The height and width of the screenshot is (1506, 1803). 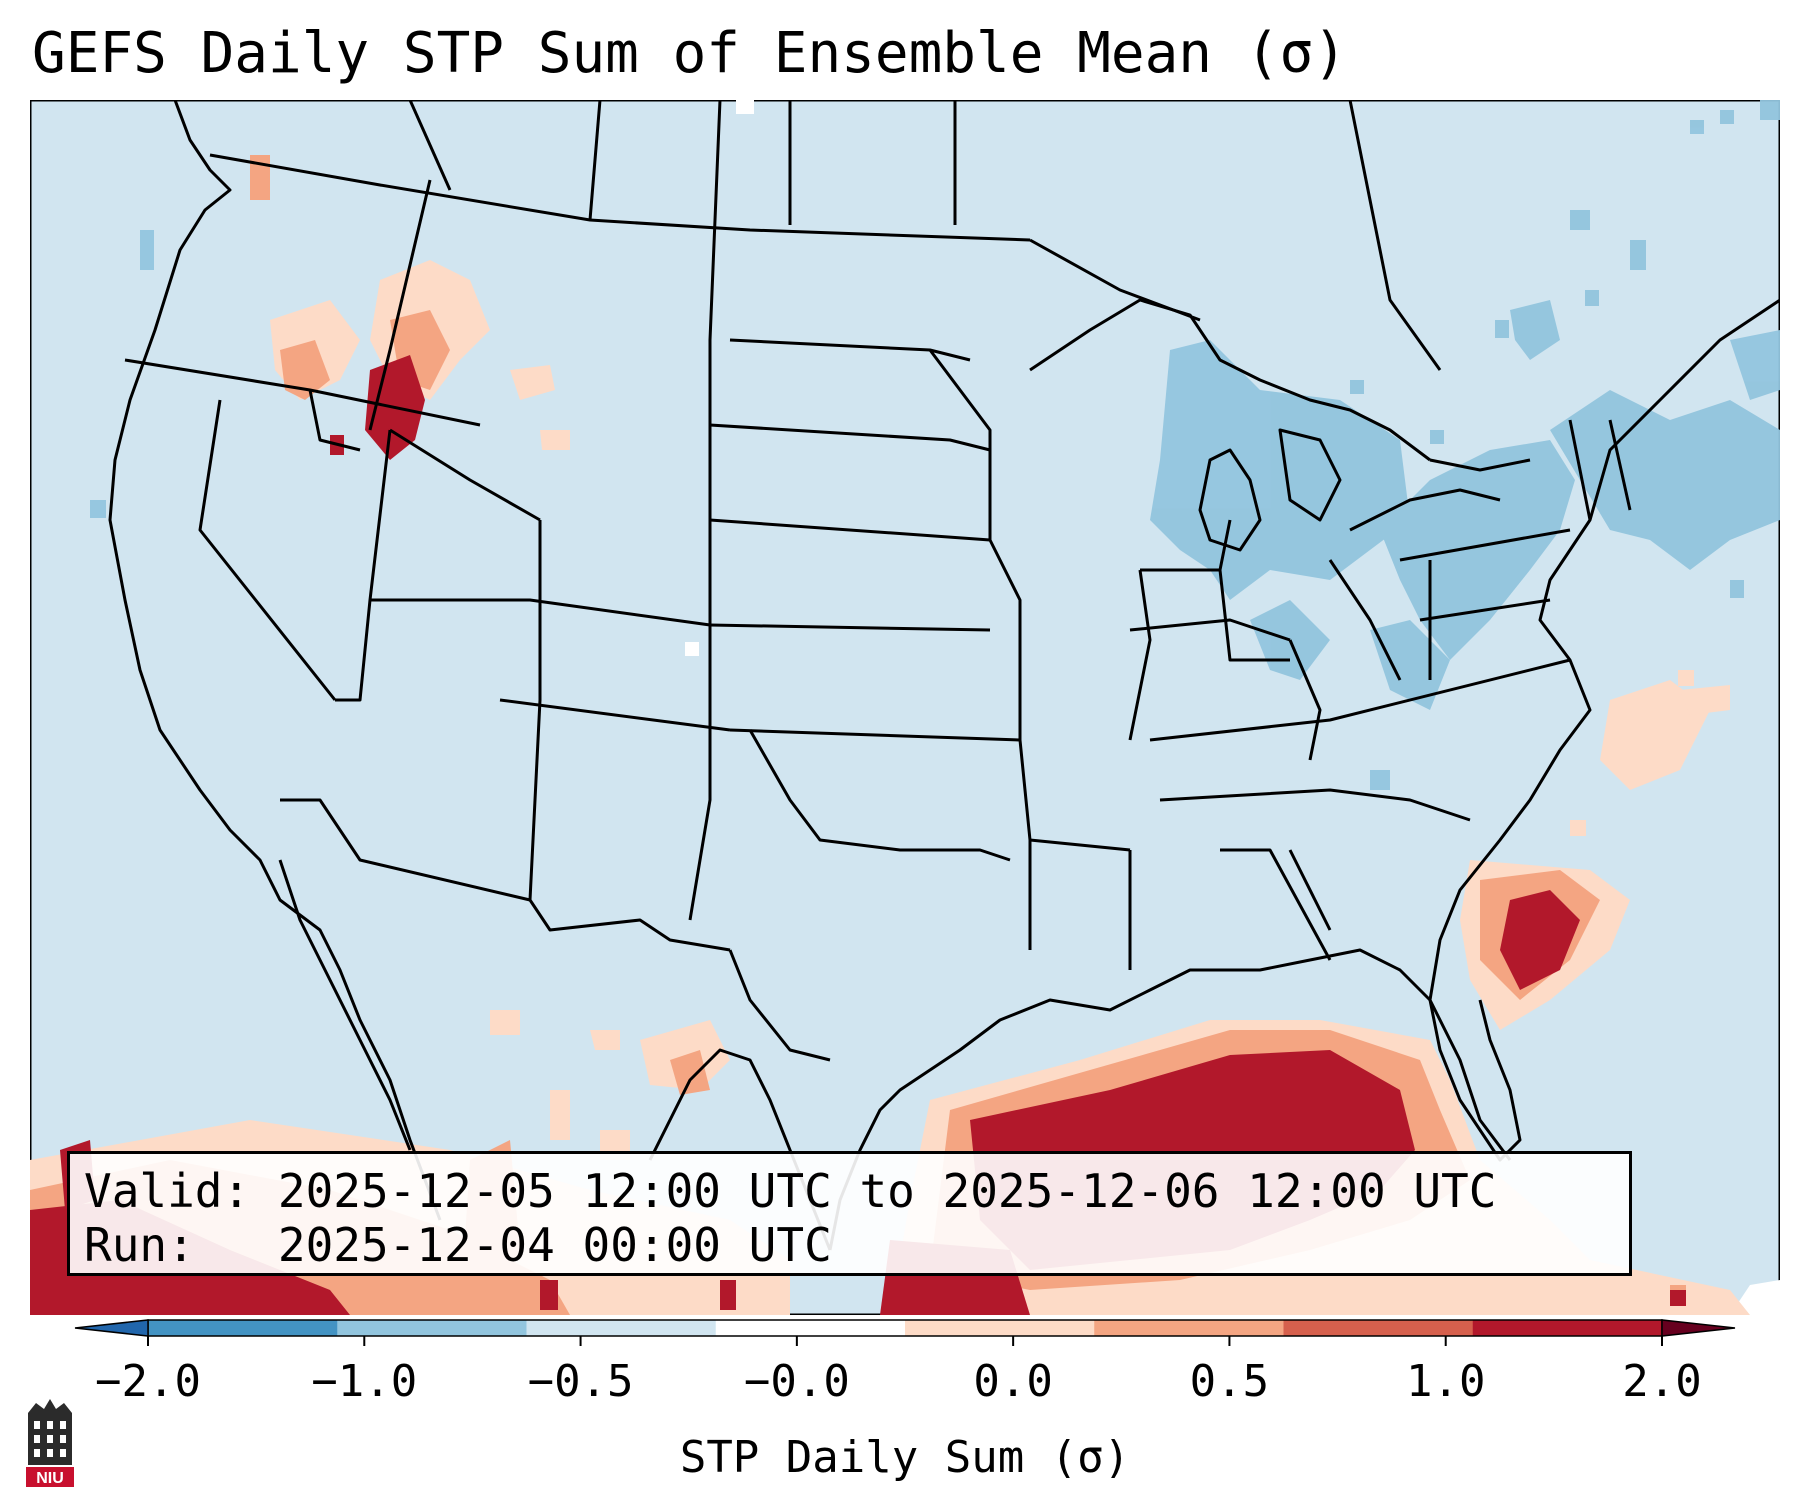 I want to click on valid-label: Valid:, so click(x=167, y=1191).